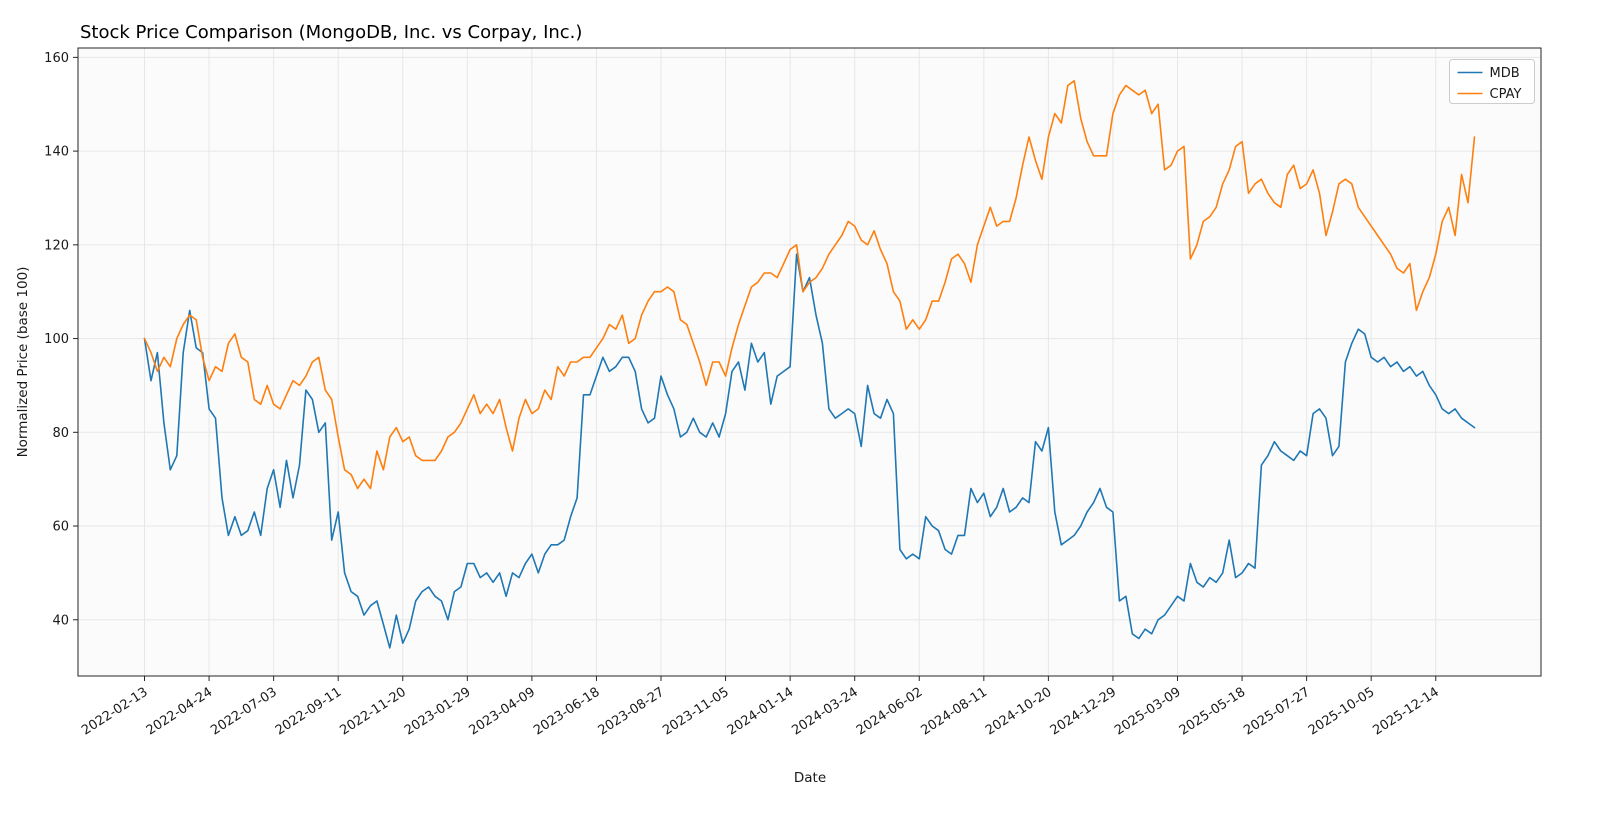 This screenshot has width=1620, height=823. What do you see at coordinates (1505, 73) in the screenshot?
I see `legend-label-MDB: MDB` at bounding box center [1505, 73].